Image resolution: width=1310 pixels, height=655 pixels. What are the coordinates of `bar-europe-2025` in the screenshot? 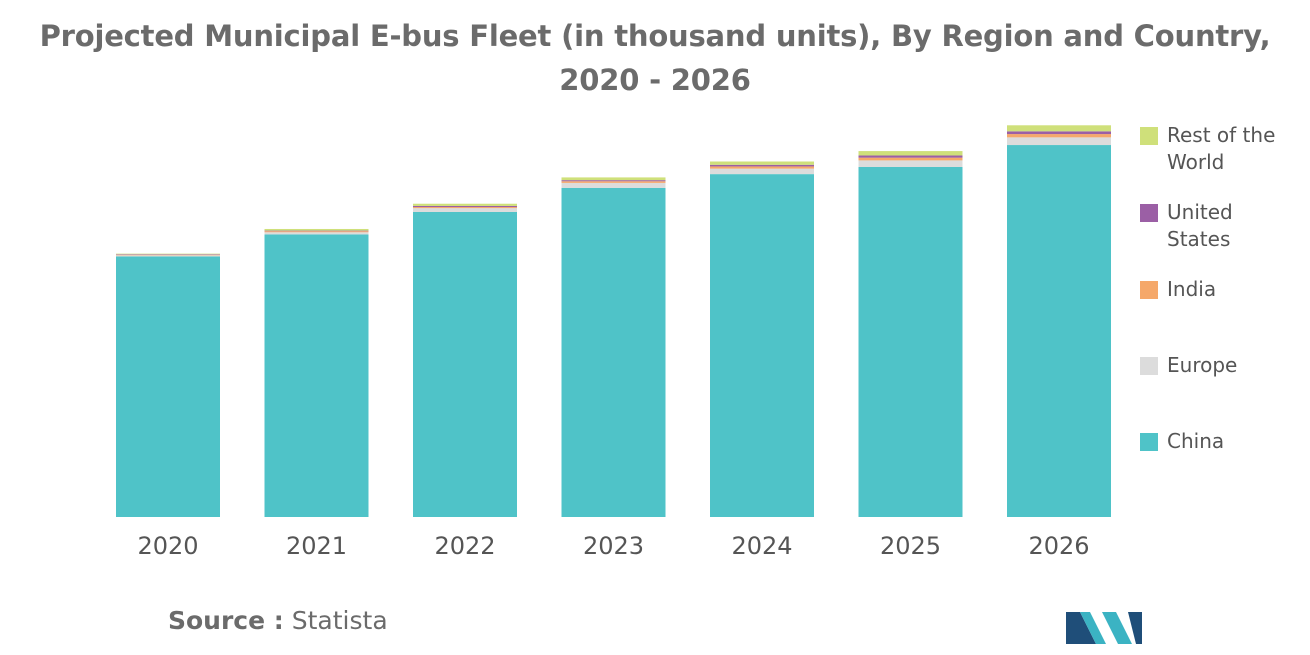 It's located at (910, 163).